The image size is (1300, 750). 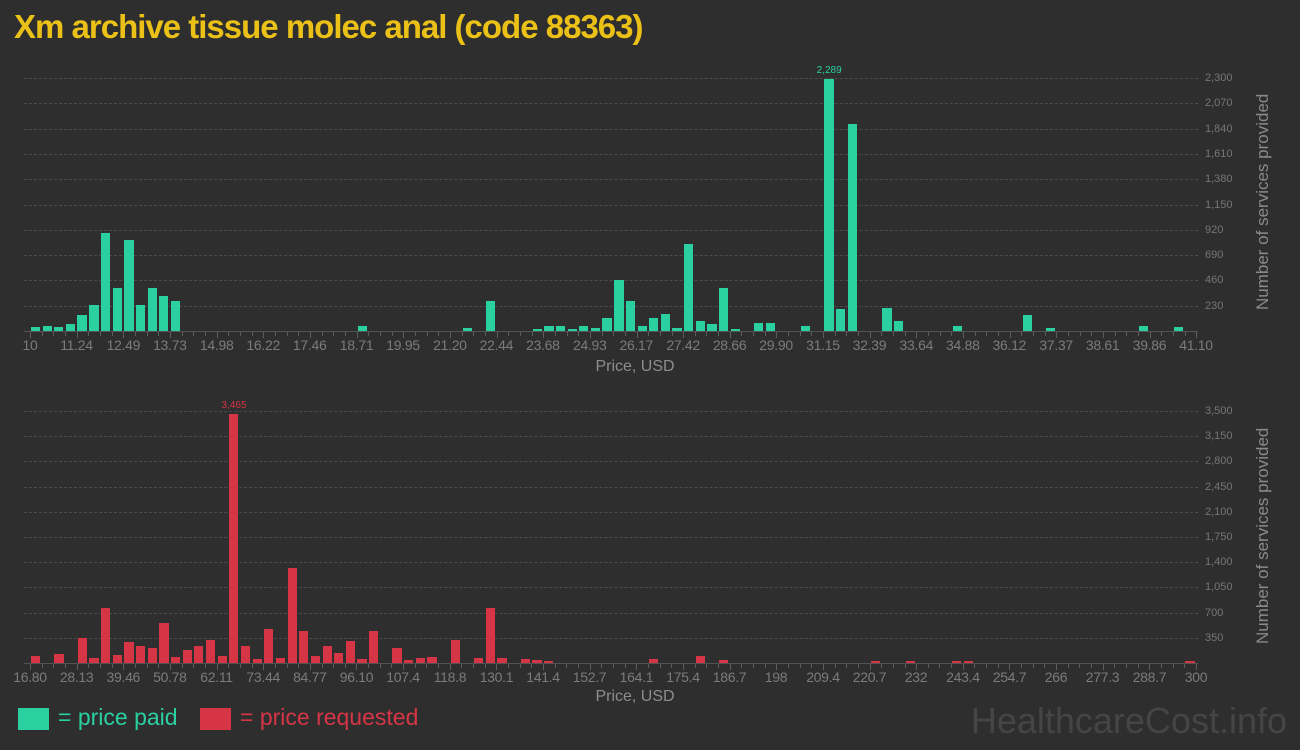 I want to click on x-tick-label: 39.86, so click(x=1149, y=345).